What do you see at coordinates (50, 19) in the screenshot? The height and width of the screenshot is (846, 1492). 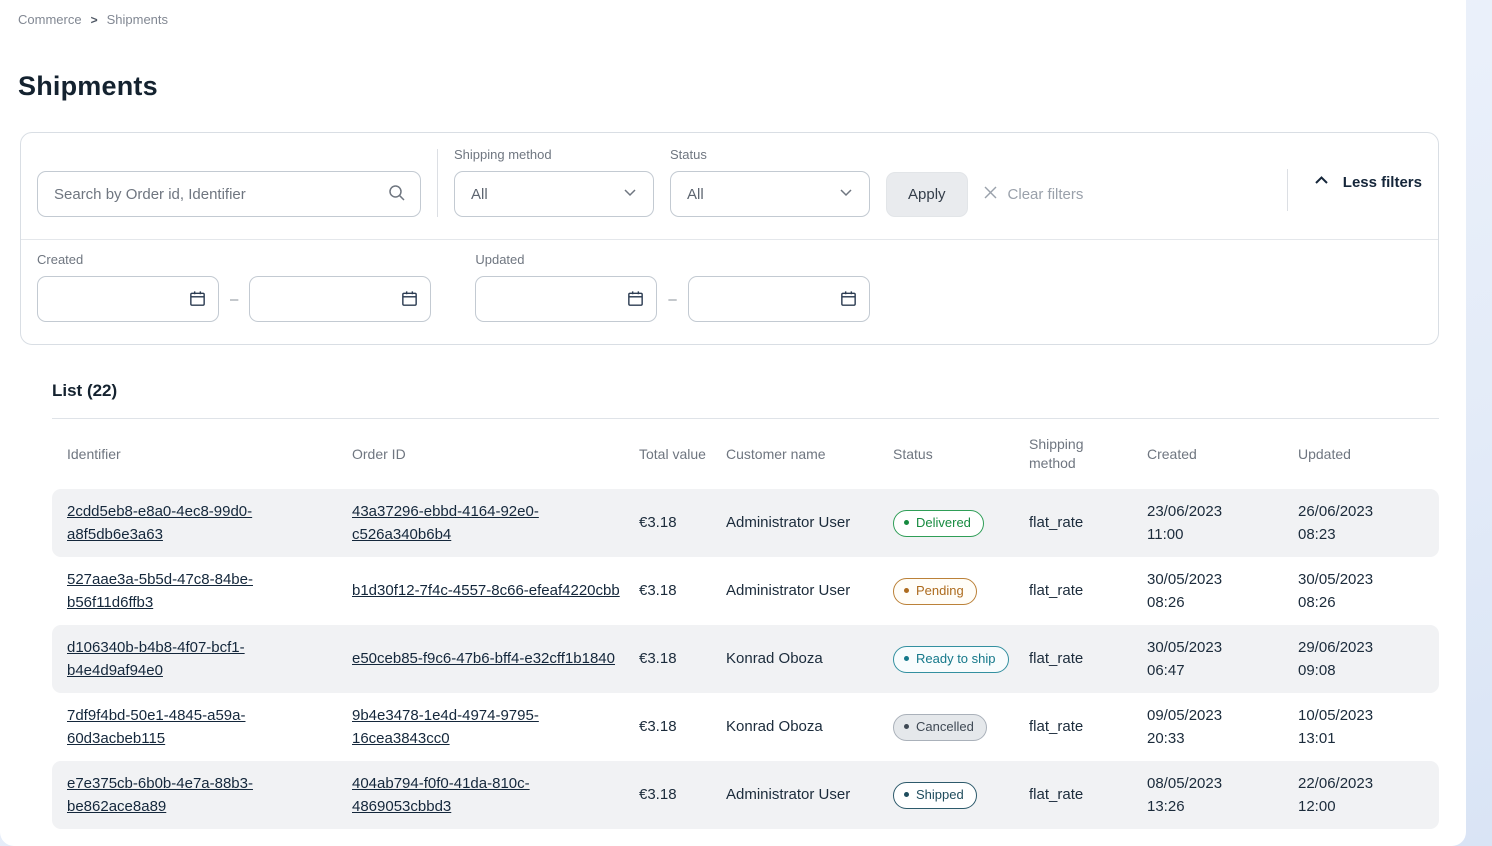 I see `breadcrumb-commerce: Commerce` at bounding box center [50, 19].